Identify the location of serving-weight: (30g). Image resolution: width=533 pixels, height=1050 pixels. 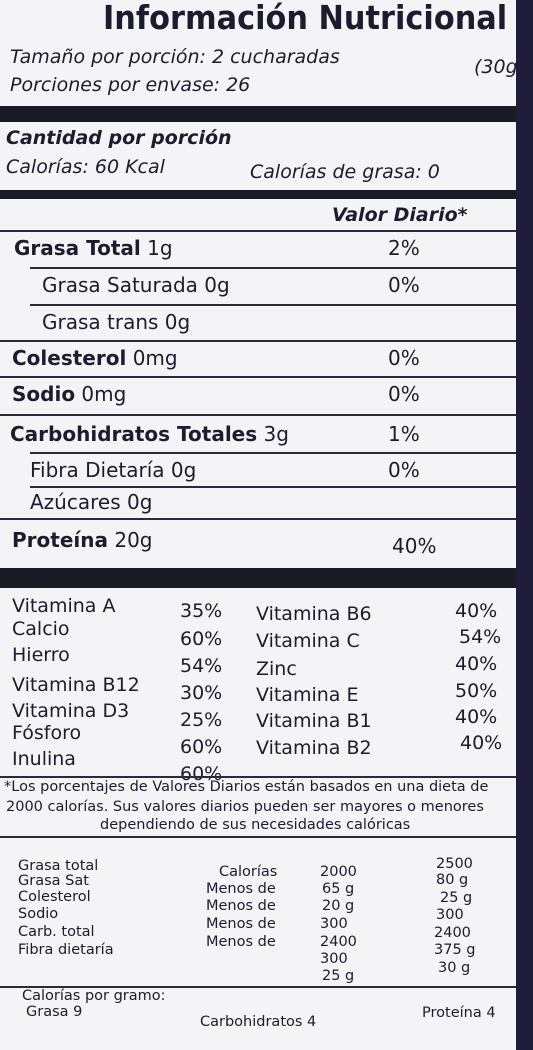
(495, 67).